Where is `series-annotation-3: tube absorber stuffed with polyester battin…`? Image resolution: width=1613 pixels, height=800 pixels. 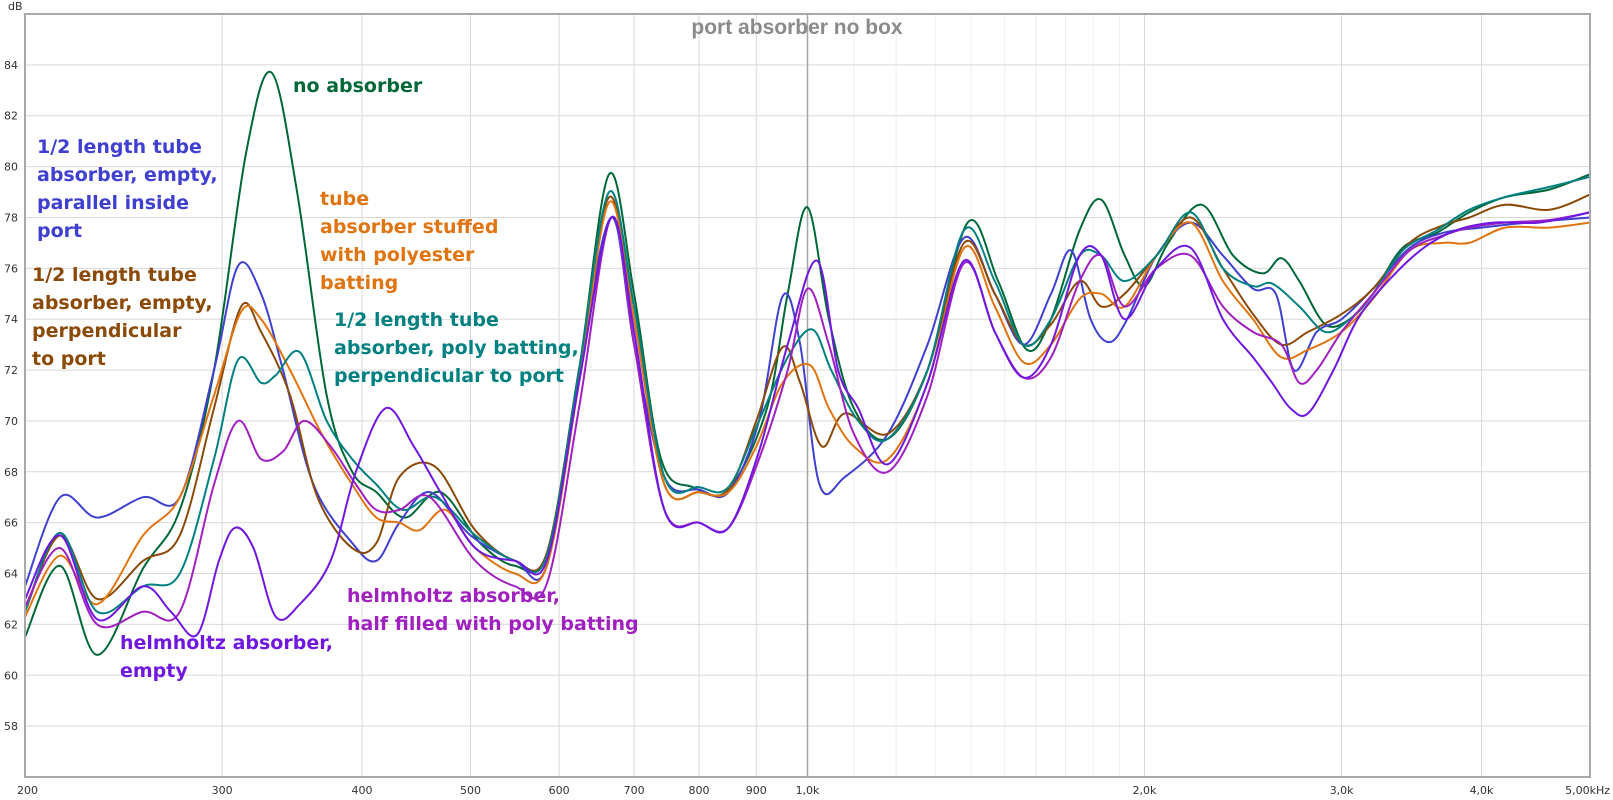 series-annotation-3: tube absorber stuffed with polyester battin… is located at coordinates (409, 241).